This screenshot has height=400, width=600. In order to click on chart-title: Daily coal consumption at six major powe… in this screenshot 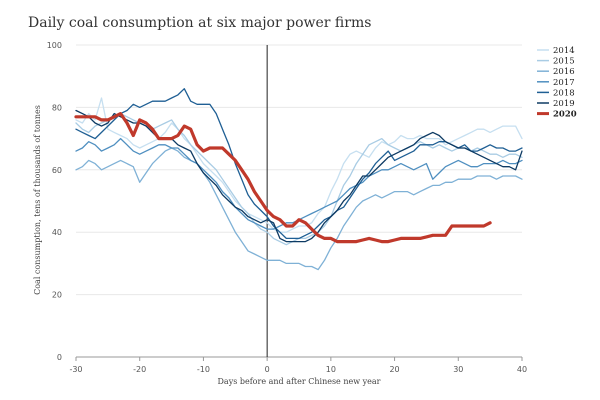, I will do `click(199, 23)`.